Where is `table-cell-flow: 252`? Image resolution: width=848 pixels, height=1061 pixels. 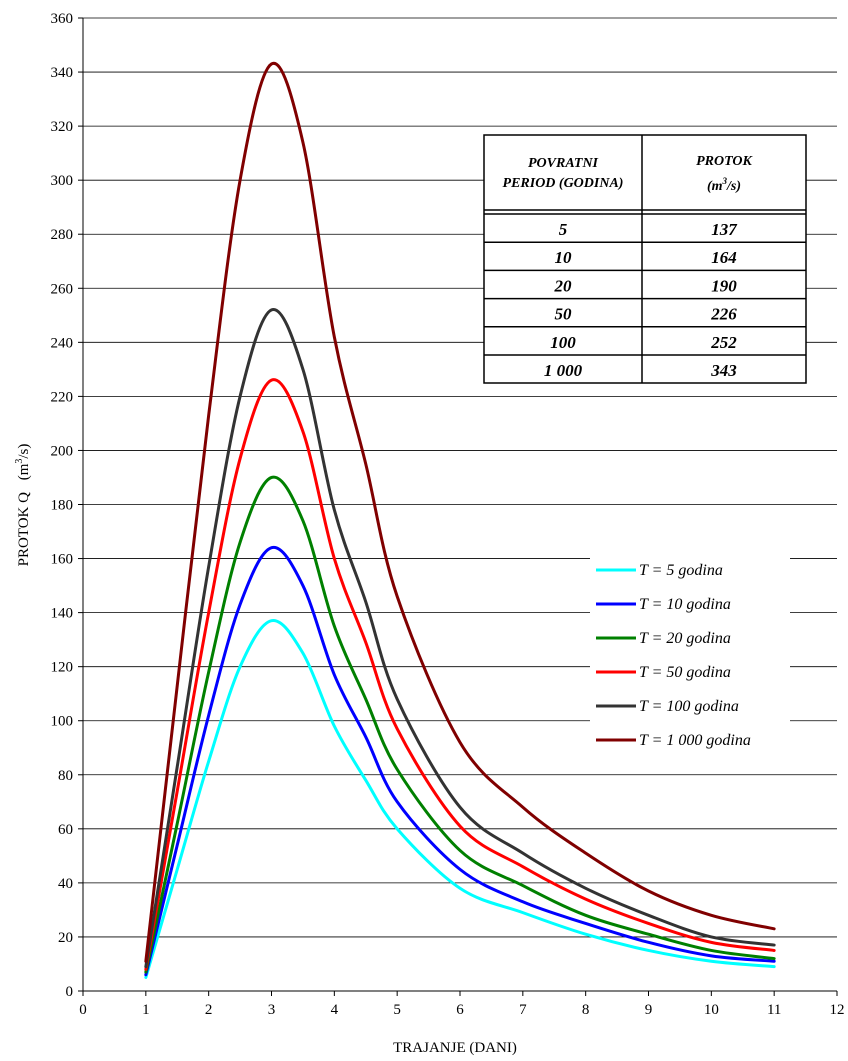
table-cell-flow: 252 is located at coordinates (723, 342).